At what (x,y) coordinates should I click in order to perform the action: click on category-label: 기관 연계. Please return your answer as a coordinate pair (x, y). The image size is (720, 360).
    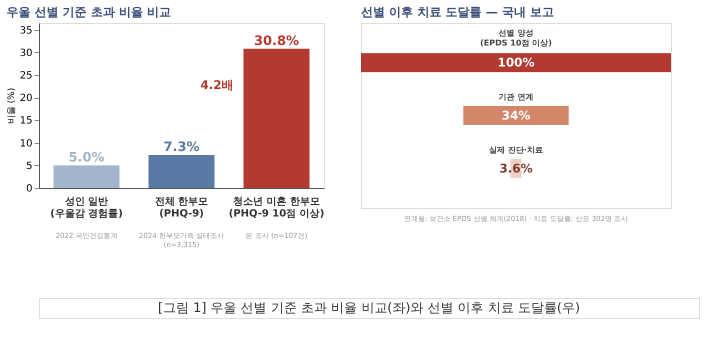
    Looking at the image, I should click on (516, 97).